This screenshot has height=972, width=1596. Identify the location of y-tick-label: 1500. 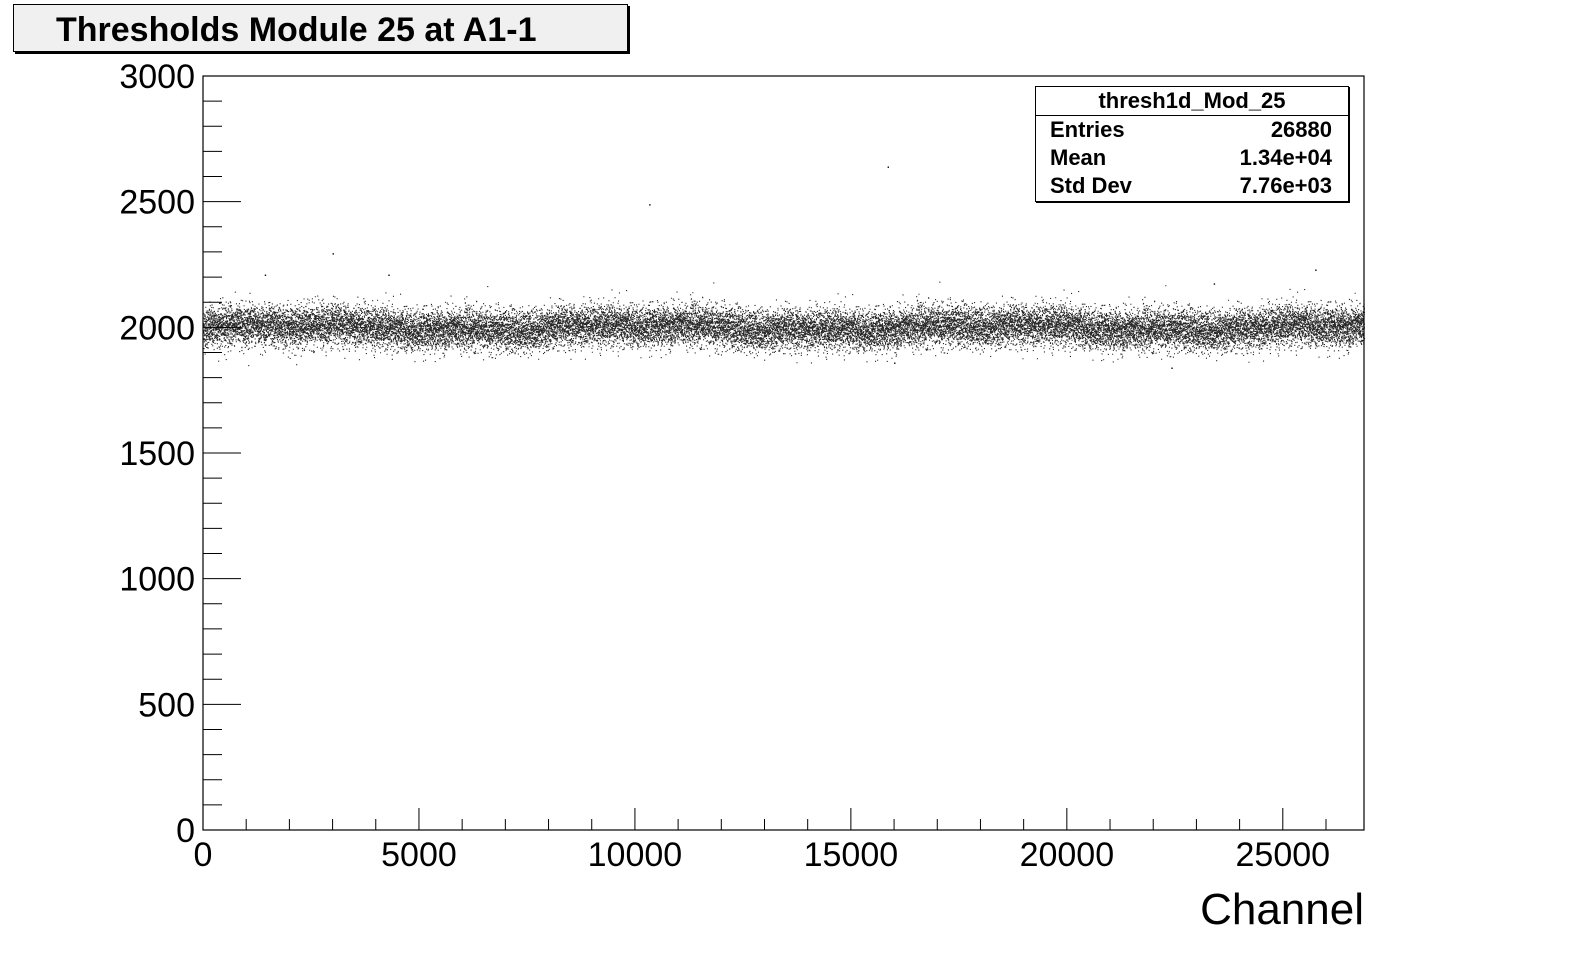
(157, 454).